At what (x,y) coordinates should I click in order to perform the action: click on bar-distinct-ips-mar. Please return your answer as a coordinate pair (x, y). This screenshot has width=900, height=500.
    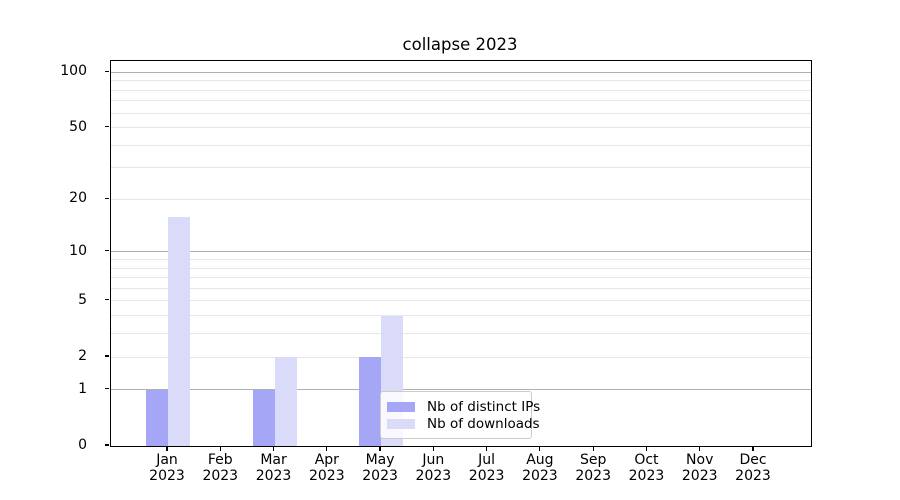
    Looking at the image, I should click on (263, 417).